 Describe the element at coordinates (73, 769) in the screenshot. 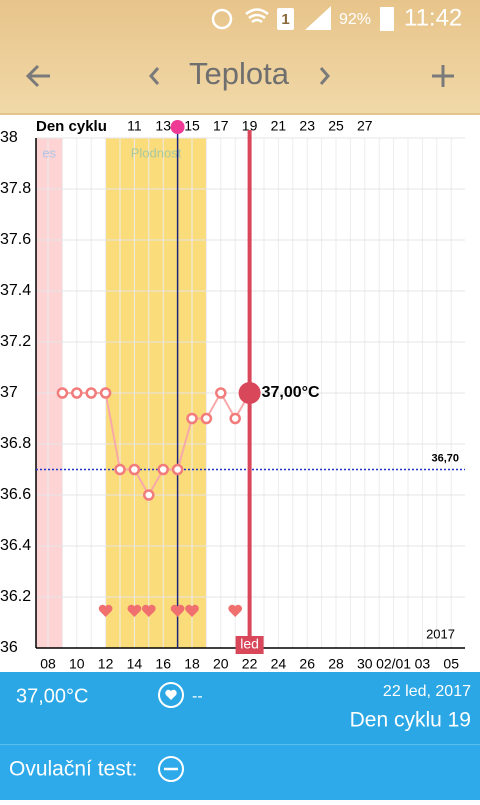

I see `ovulation-test-label: Ovulační test:` at that location.